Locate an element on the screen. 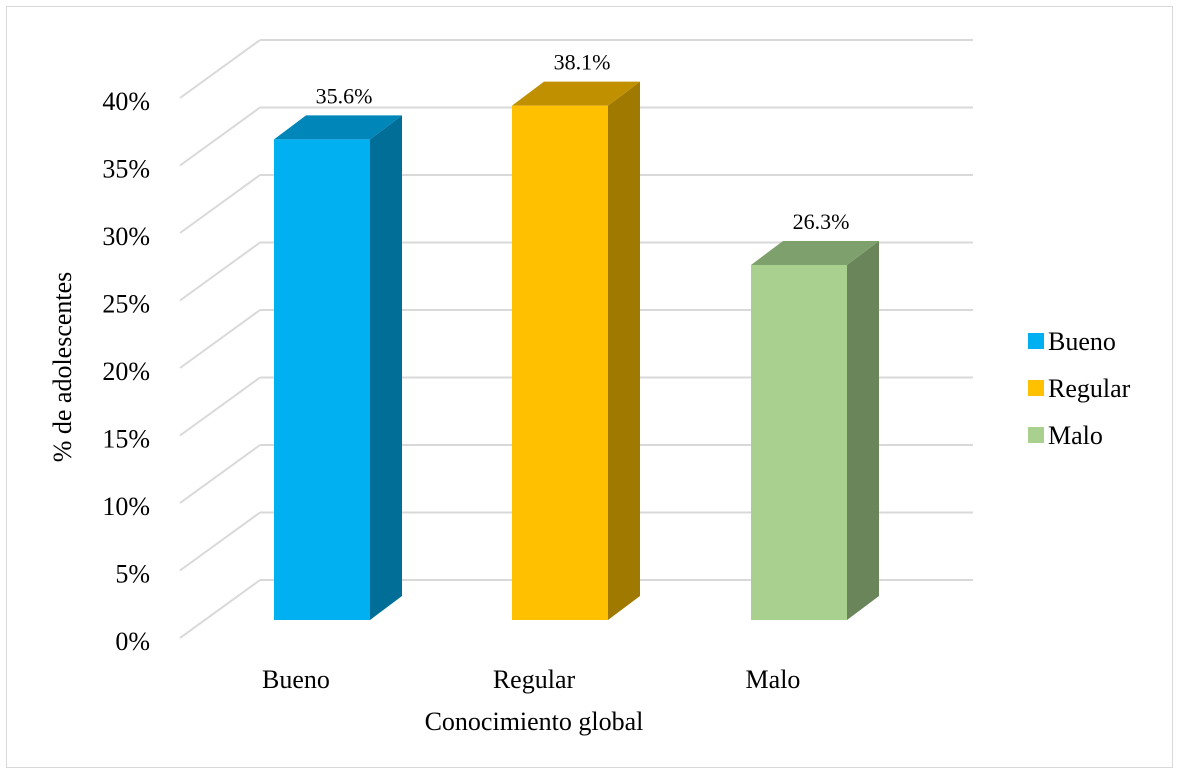  data-label: 38.1% is located at coordinates (582, 62).